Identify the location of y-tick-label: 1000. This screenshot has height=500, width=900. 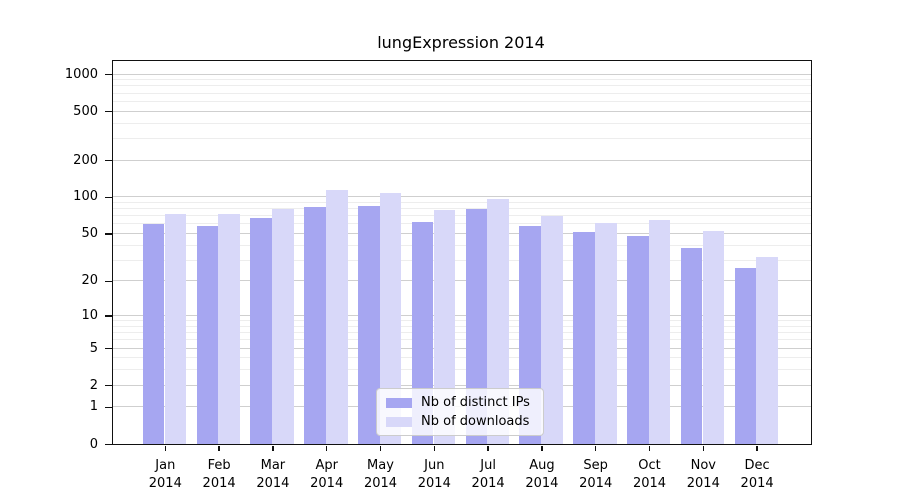
(81, 74).